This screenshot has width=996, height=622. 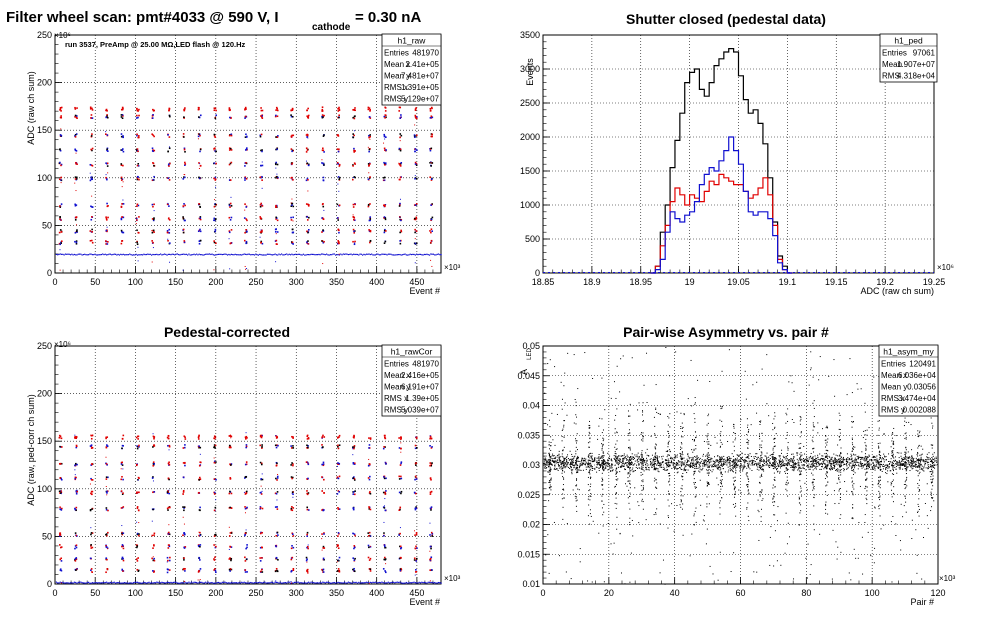 What do you see at coordinates (396, 410) in the screenshot?
I see `stats-key: RMS y` at bounding box center [396, 410].